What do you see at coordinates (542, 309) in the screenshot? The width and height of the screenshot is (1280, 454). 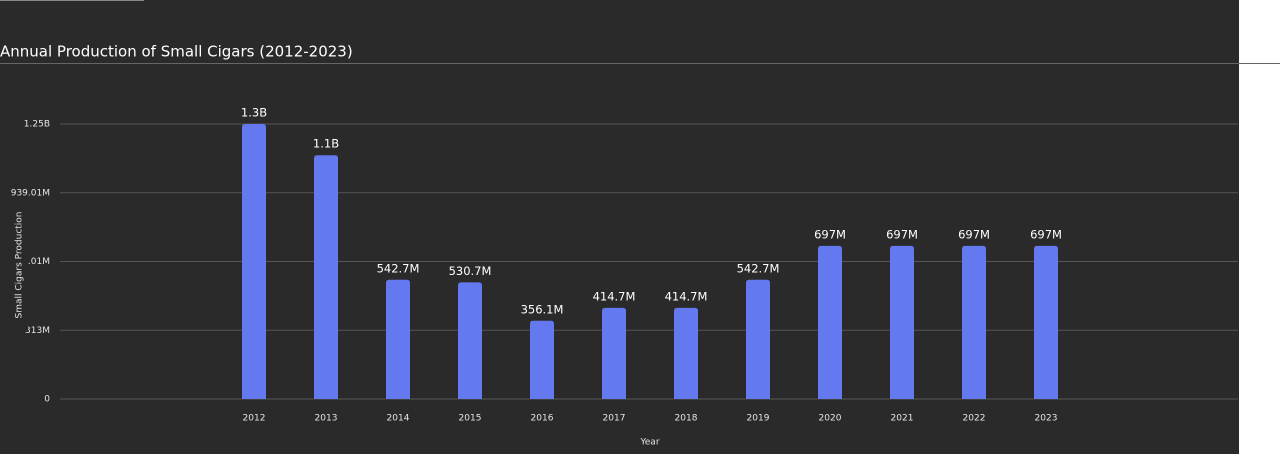 I see `data-label: 356.1M` at bounding box center [542, 309].